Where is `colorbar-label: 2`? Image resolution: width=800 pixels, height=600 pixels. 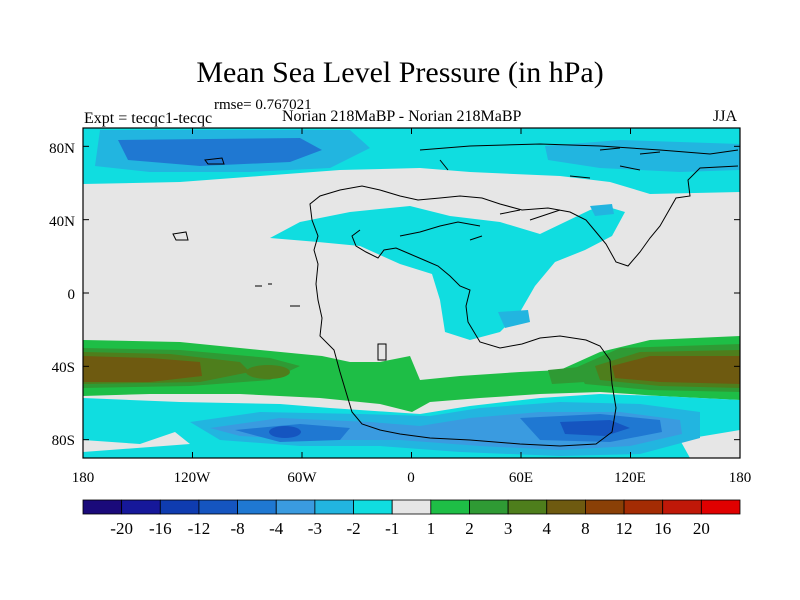 colorbar-label: 2 is located at coordinates (469, 528).